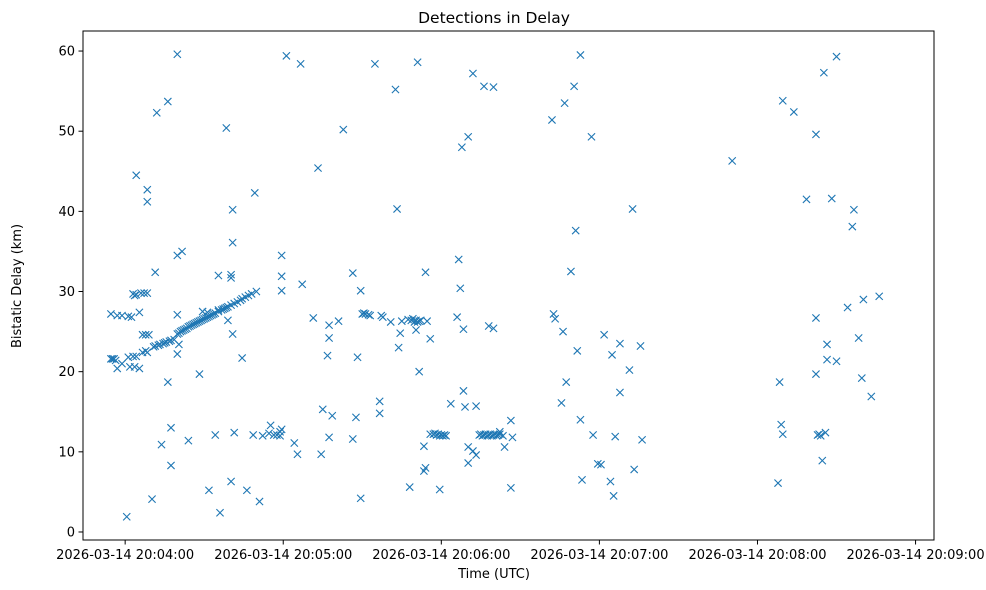  What do you see at coordinates (66, 372) in the screenshot?
I see `y-tick-label: 20` at bounding box center [66, 372].